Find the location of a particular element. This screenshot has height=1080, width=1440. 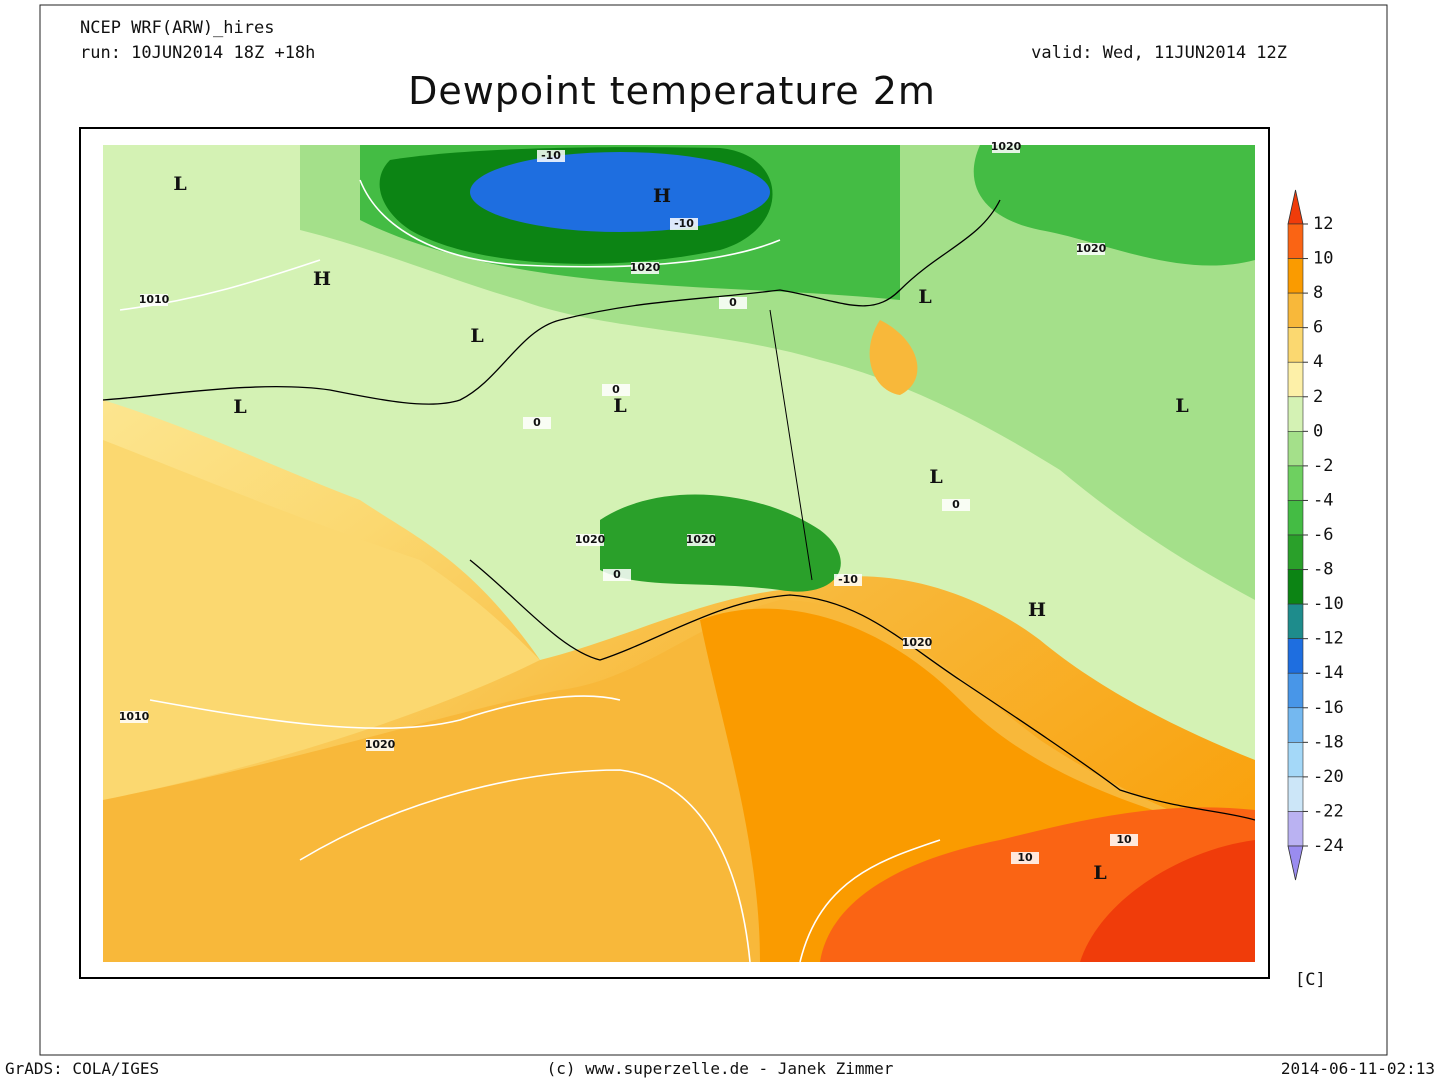

colorbar-tick-label: -18 is located at coordinates (1328, 742).